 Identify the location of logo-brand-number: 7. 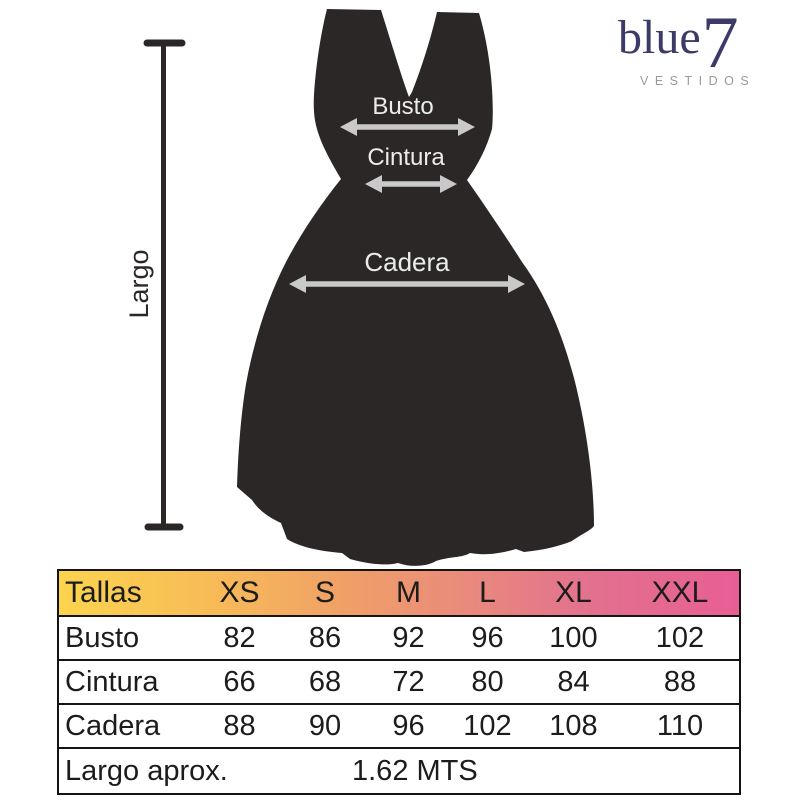
(720, 43).